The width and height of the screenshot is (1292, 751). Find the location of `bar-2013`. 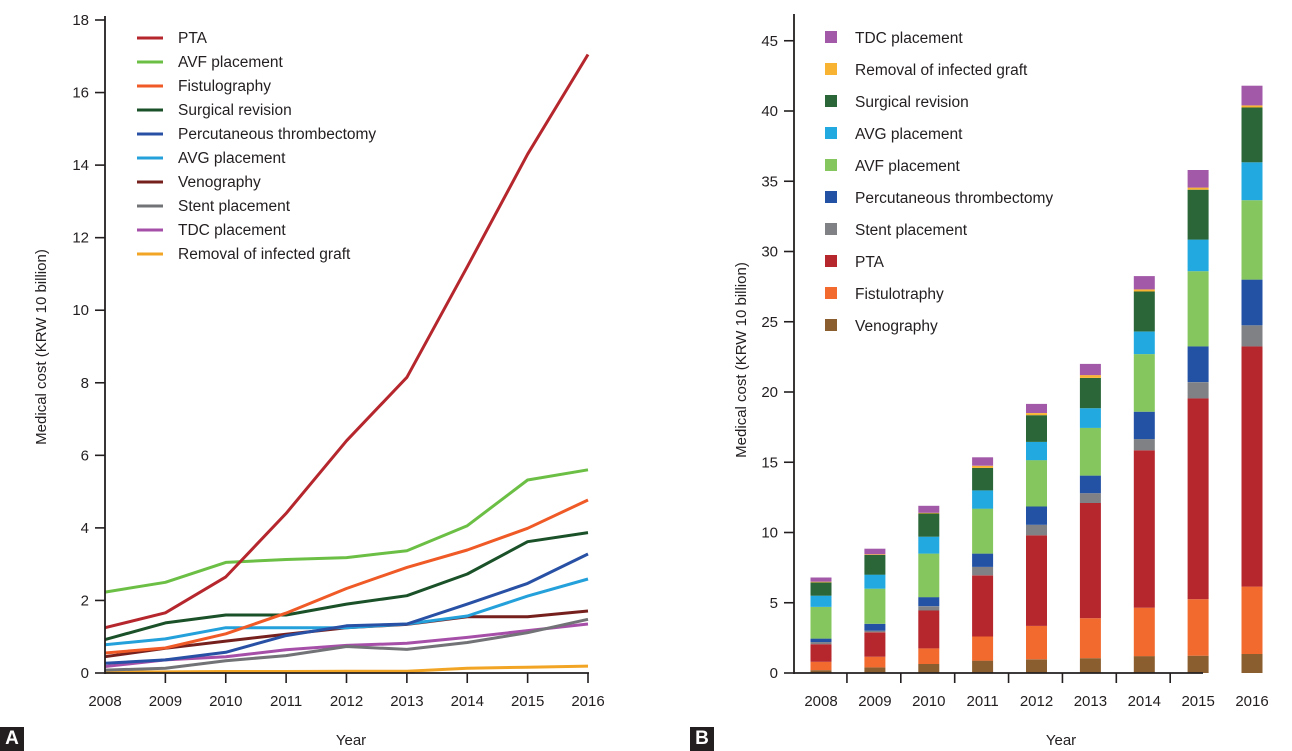

bar-2013 is located at coordinates (1090, 518).